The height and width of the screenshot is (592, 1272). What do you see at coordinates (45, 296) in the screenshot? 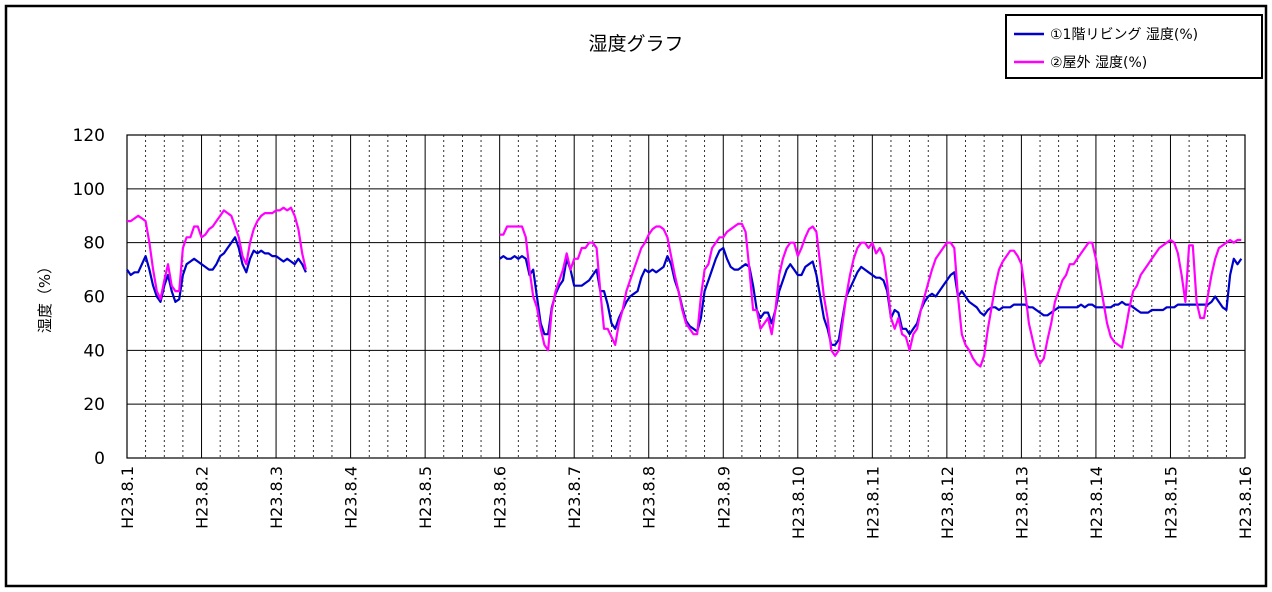
I see `y-axis-label: 湿度（%）` at bounding box center [45, 296].